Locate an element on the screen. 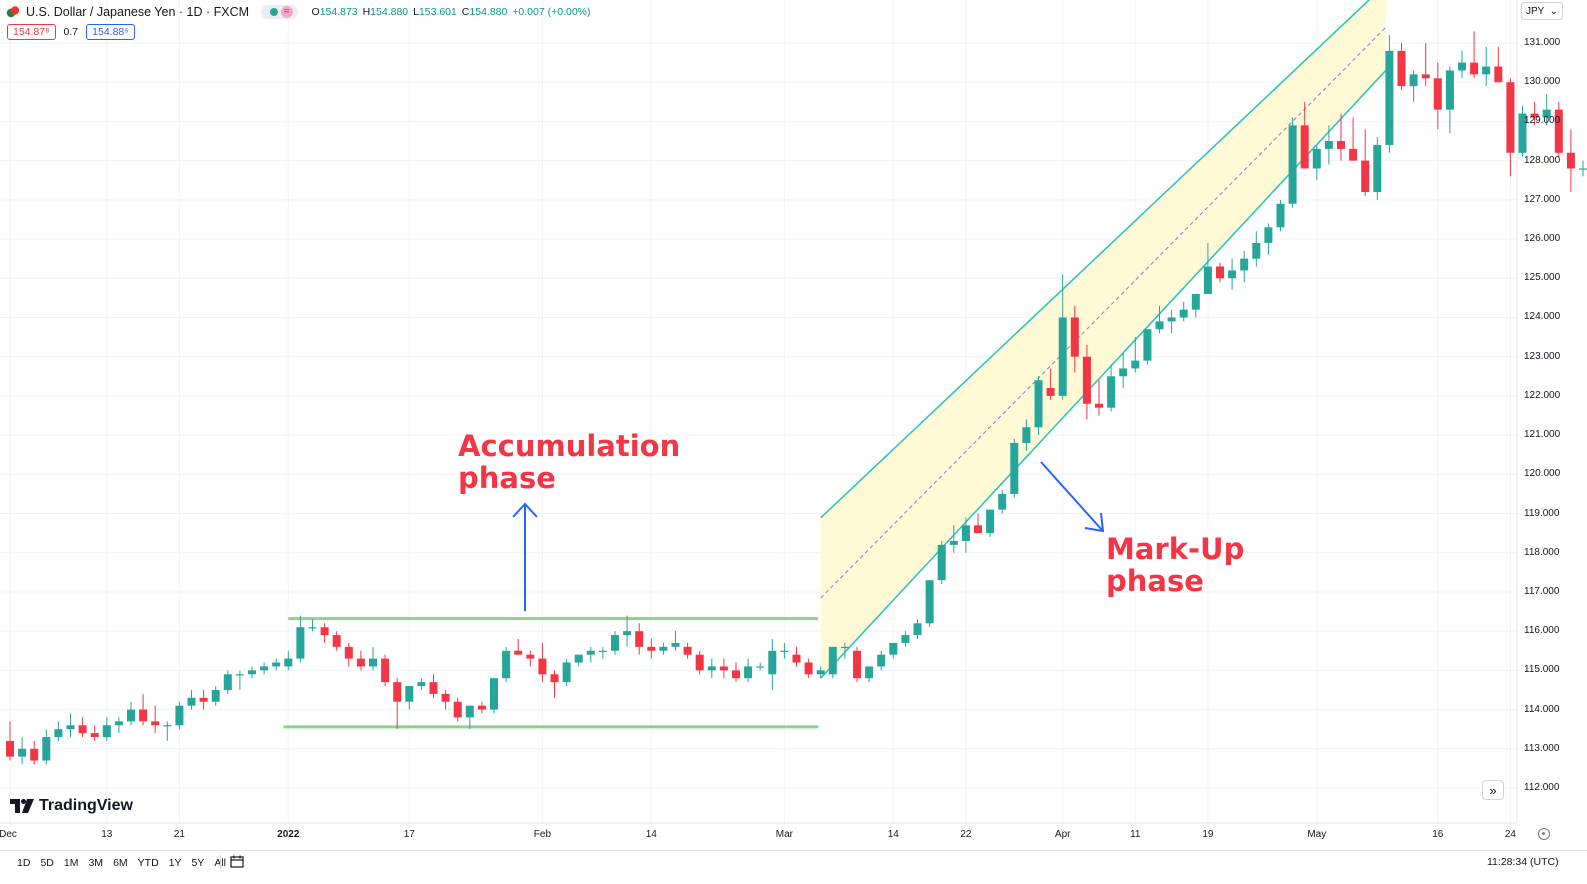 This screenshot has width=1587, height=884. range-button-1d: 1D is located at coordinates (24, 863).